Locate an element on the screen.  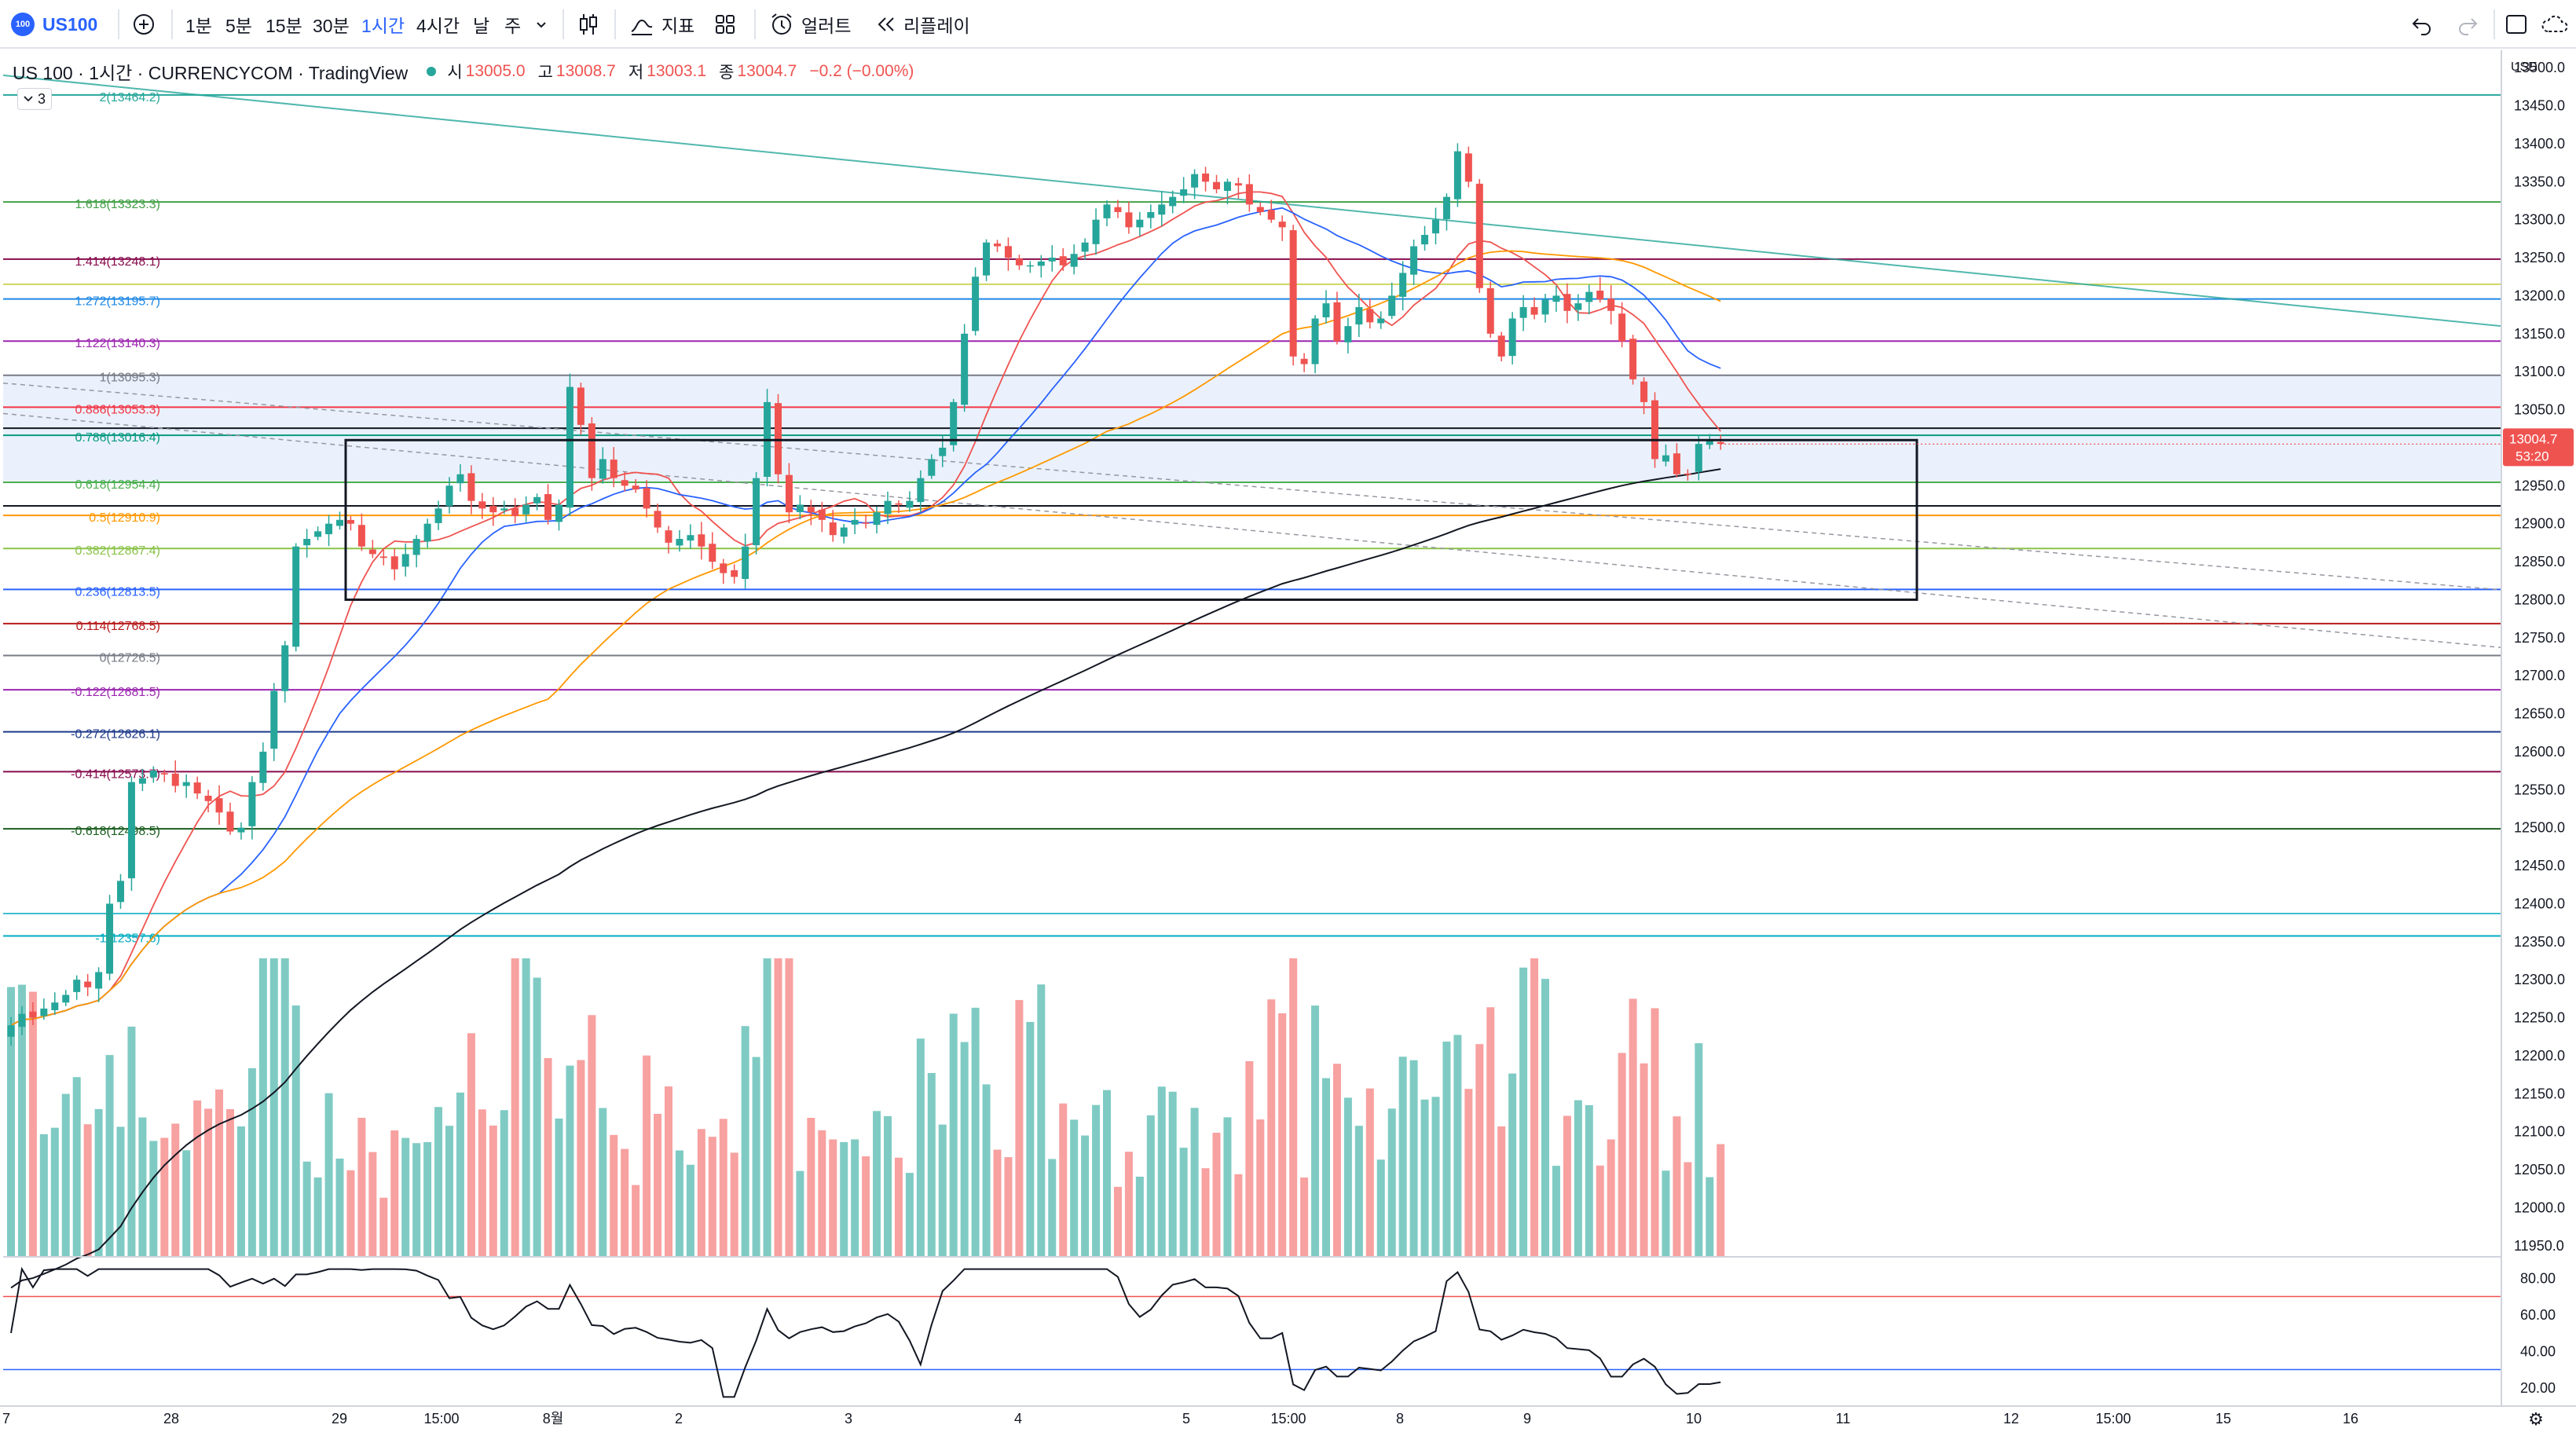
price-tick-label: 13500.0 is located at coordinates (2539, 67).